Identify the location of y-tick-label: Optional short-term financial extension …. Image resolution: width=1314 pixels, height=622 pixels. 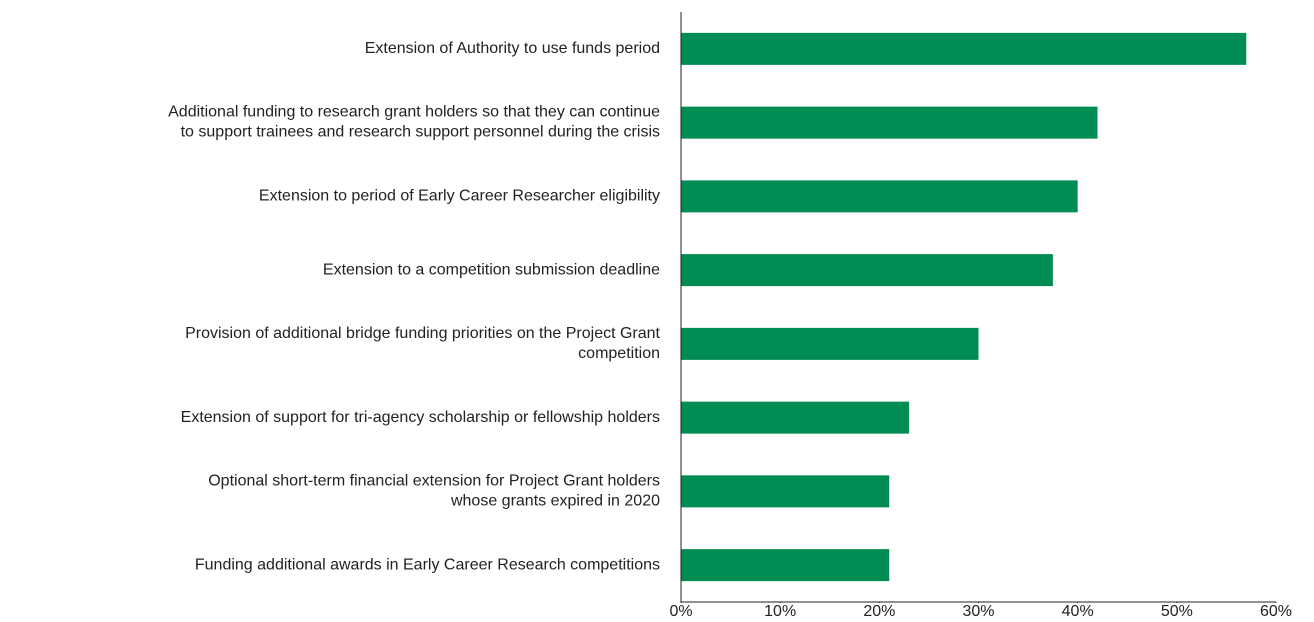
(434, 491).